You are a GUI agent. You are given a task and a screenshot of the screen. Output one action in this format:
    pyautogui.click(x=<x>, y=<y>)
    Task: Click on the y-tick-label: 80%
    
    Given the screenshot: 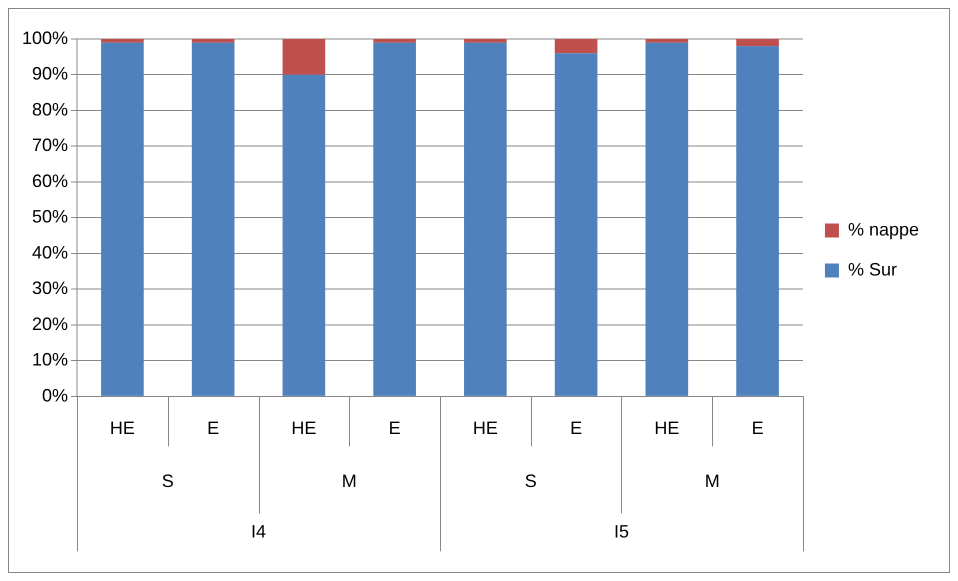 What is the action you would take?
    pyautogui.click(x=50, y=109)
    